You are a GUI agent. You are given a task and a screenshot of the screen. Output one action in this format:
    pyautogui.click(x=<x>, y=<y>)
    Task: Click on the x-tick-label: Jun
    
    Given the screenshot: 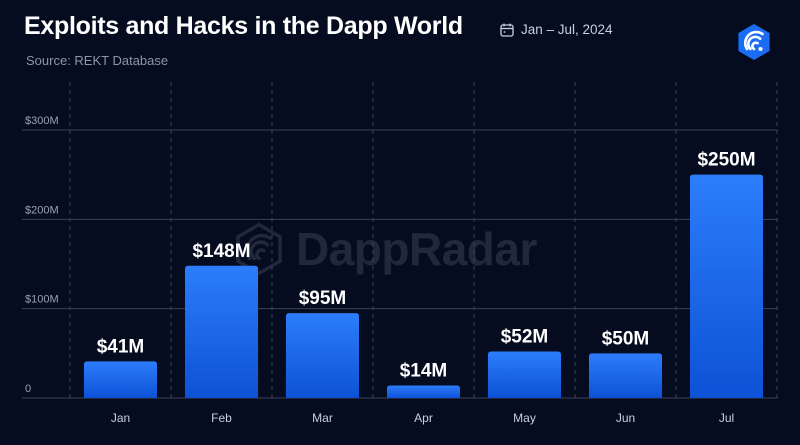 What is the action you would take?
    pyautogui.click(x=625, y=418)
    